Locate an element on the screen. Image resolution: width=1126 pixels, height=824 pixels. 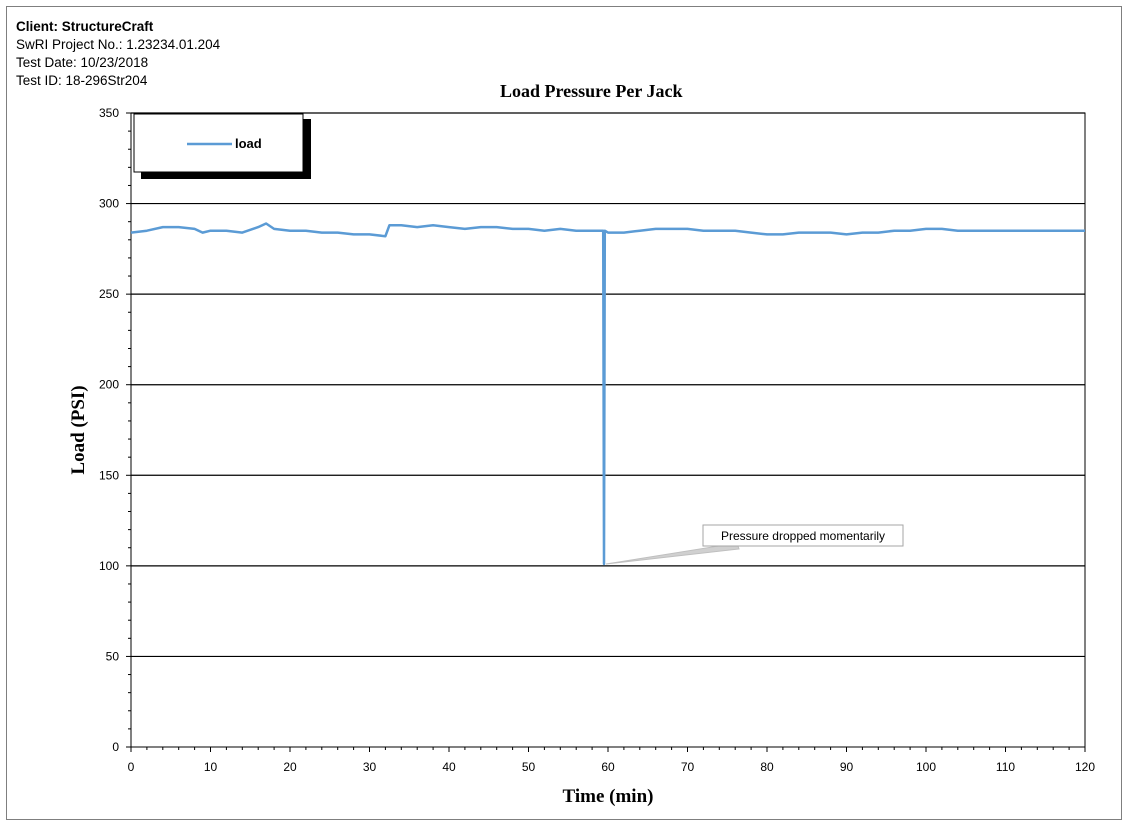
x-tick-label-100: 100 is located at coordinates (926, 767).